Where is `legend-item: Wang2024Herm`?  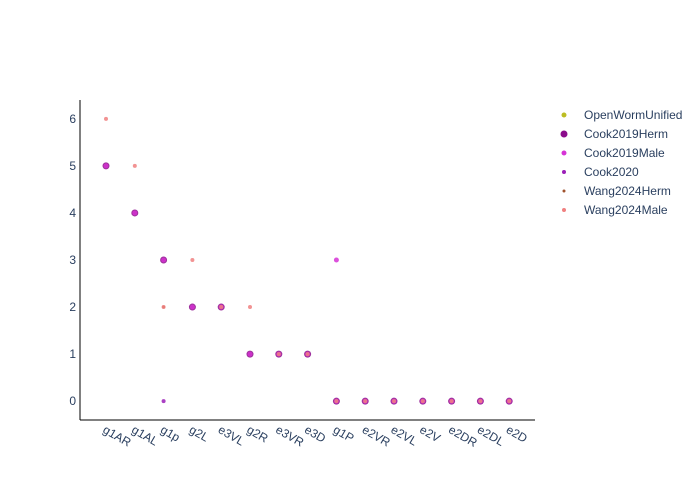
legend-item: Wang2024Herm is located at coordinates (616, 191).